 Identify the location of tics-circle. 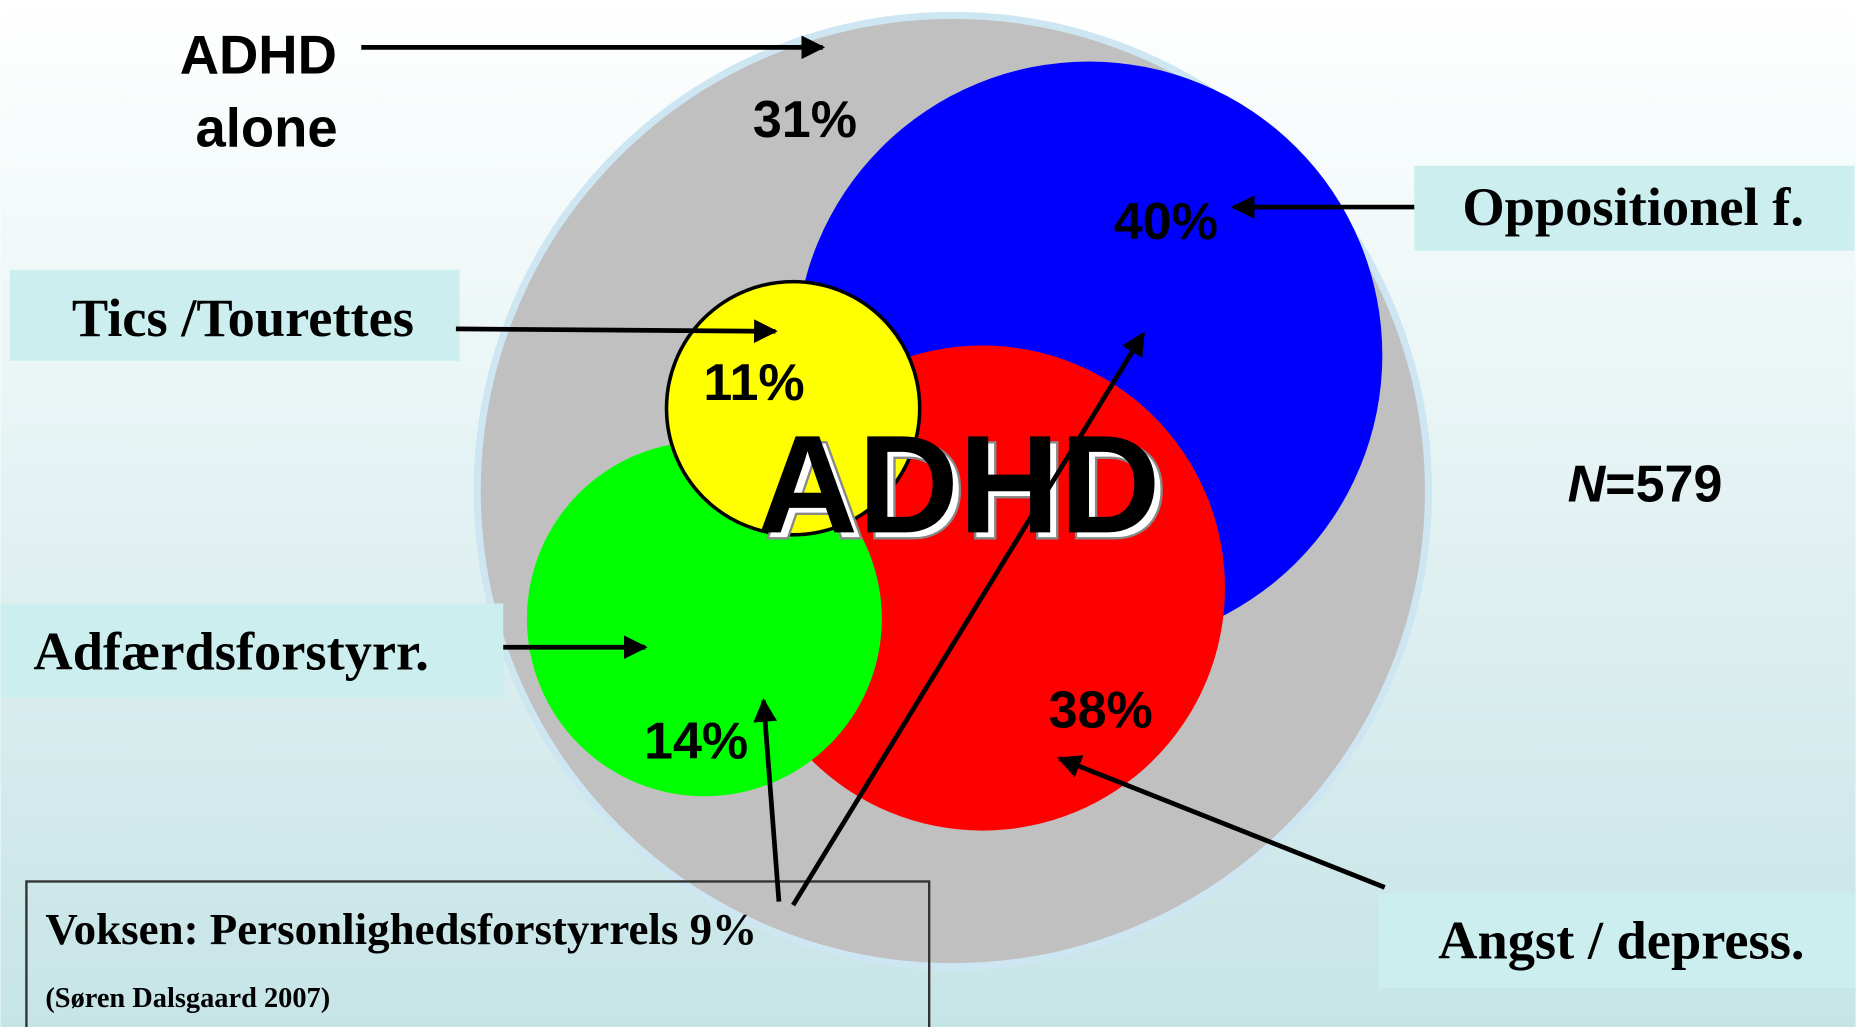
(793, 408).